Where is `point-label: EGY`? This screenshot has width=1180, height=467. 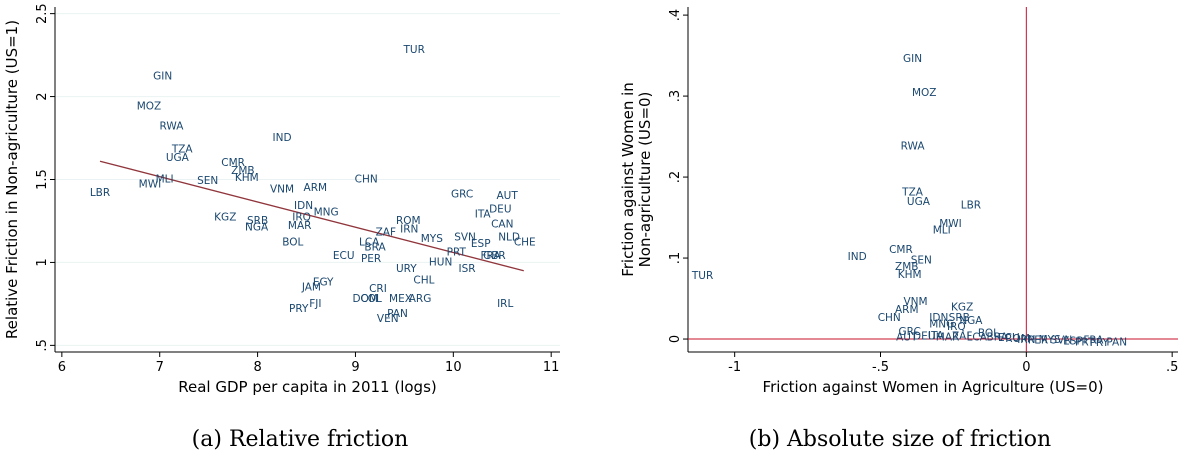 point-label: EGY is located at coordinates (323, 282).